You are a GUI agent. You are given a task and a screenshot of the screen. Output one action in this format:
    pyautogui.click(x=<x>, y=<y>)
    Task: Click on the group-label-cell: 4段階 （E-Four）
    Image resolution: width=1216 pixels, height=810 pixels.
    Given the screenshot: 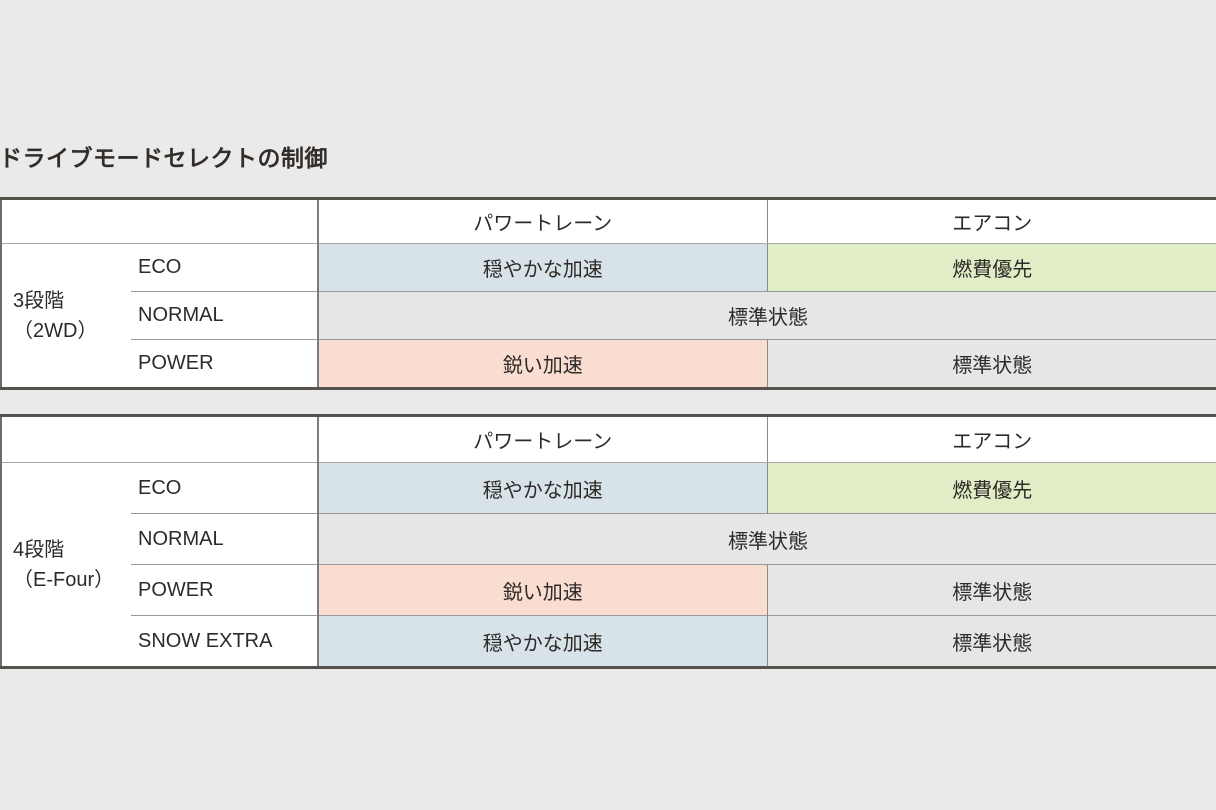 What is the action you would take?
    pyautogui.click(x=66, y=565)
    